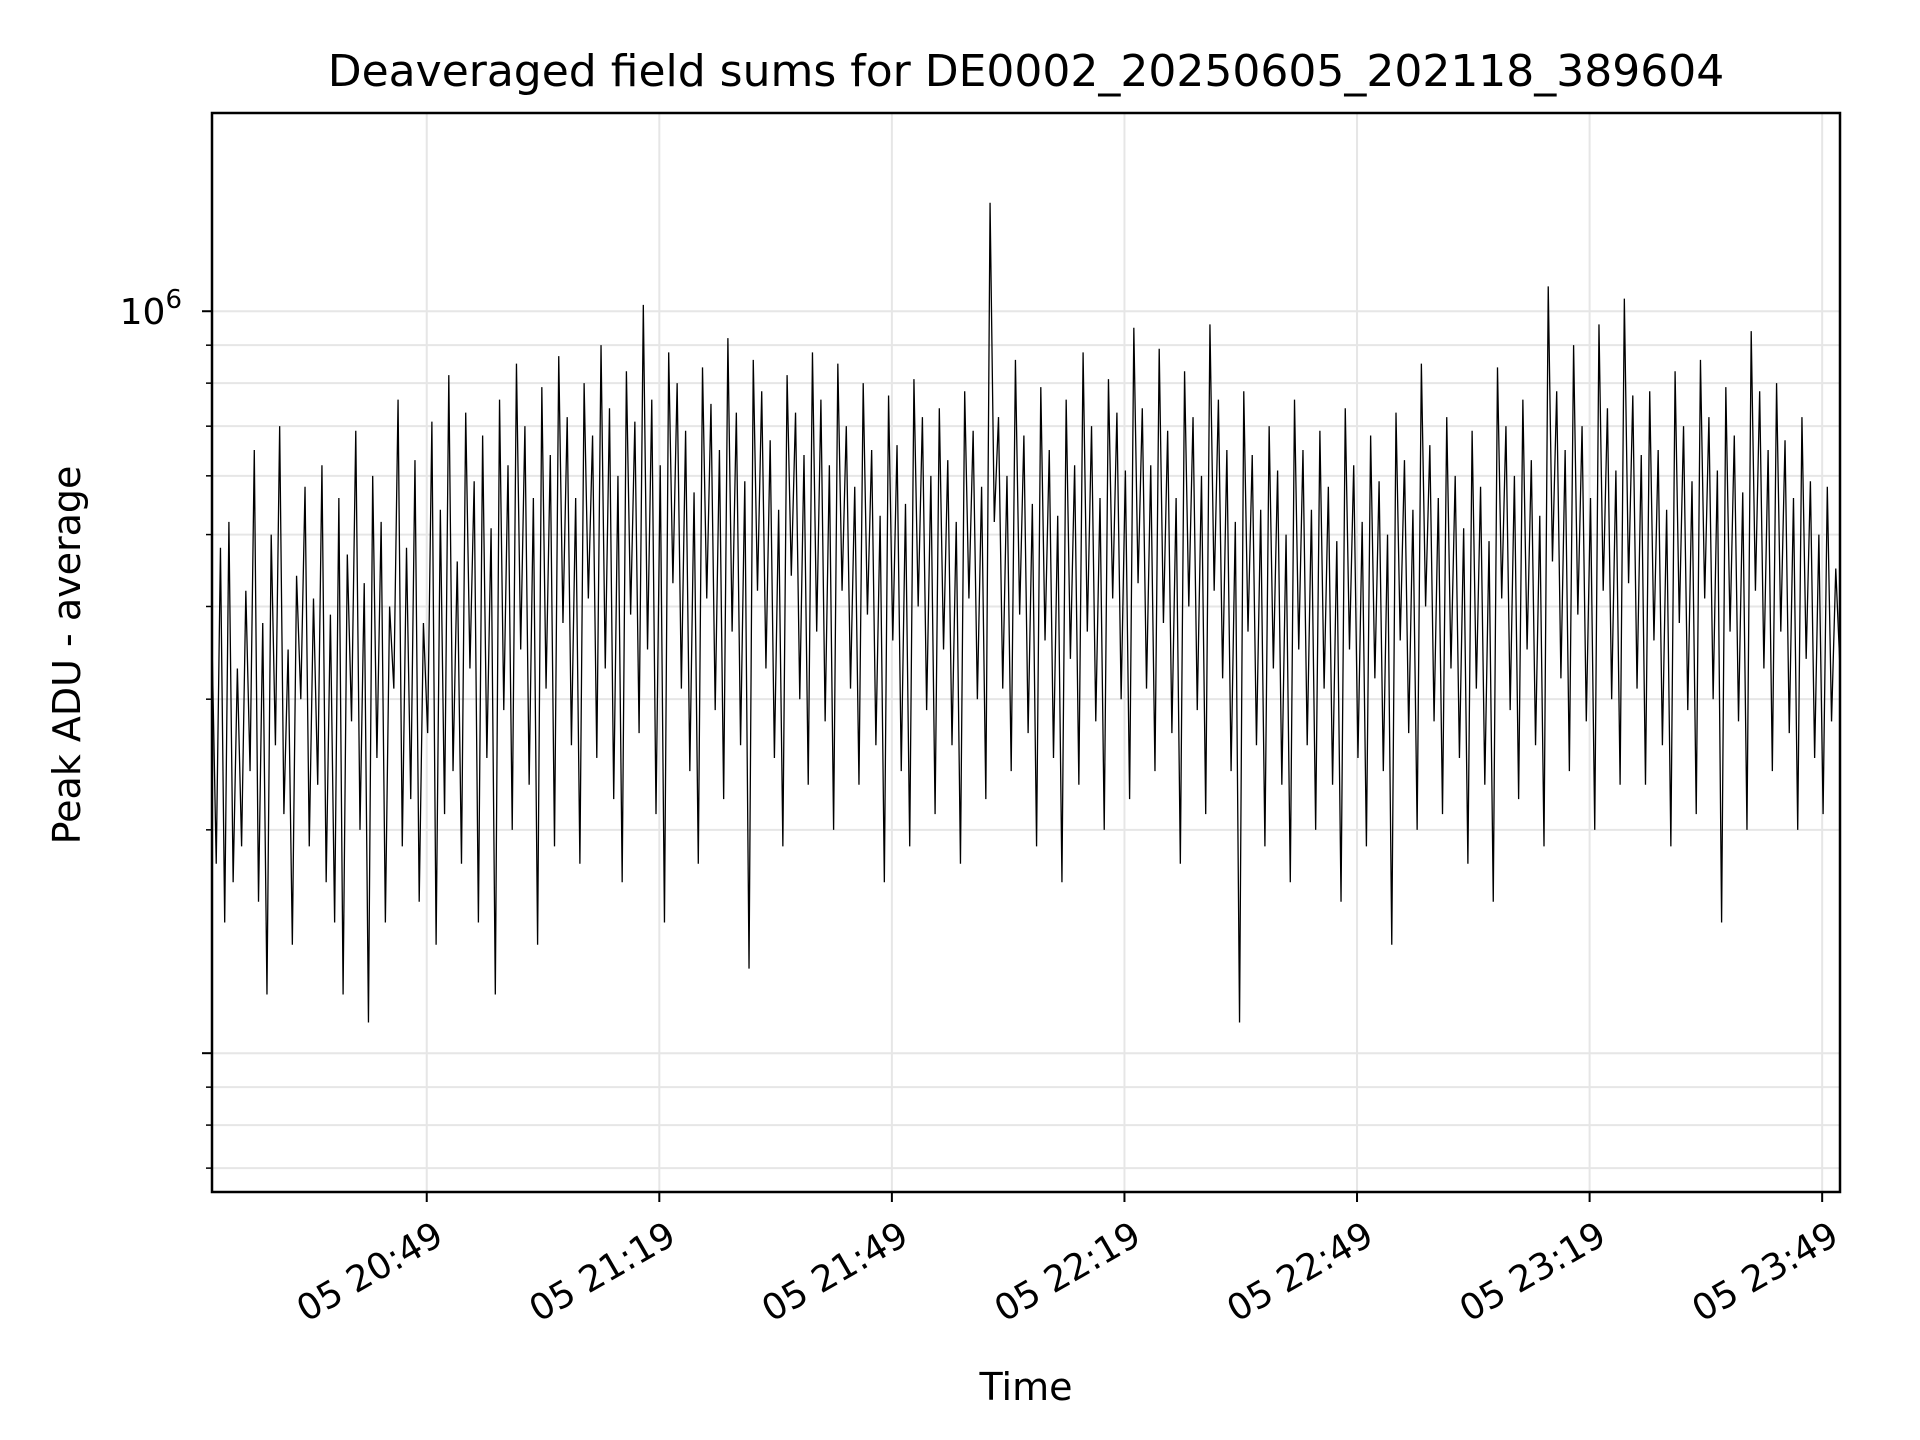 The height and width of the screenshot is (1440, 1920). I want to click on x-tick-label: 05 22:19, so click(1068, 1272).